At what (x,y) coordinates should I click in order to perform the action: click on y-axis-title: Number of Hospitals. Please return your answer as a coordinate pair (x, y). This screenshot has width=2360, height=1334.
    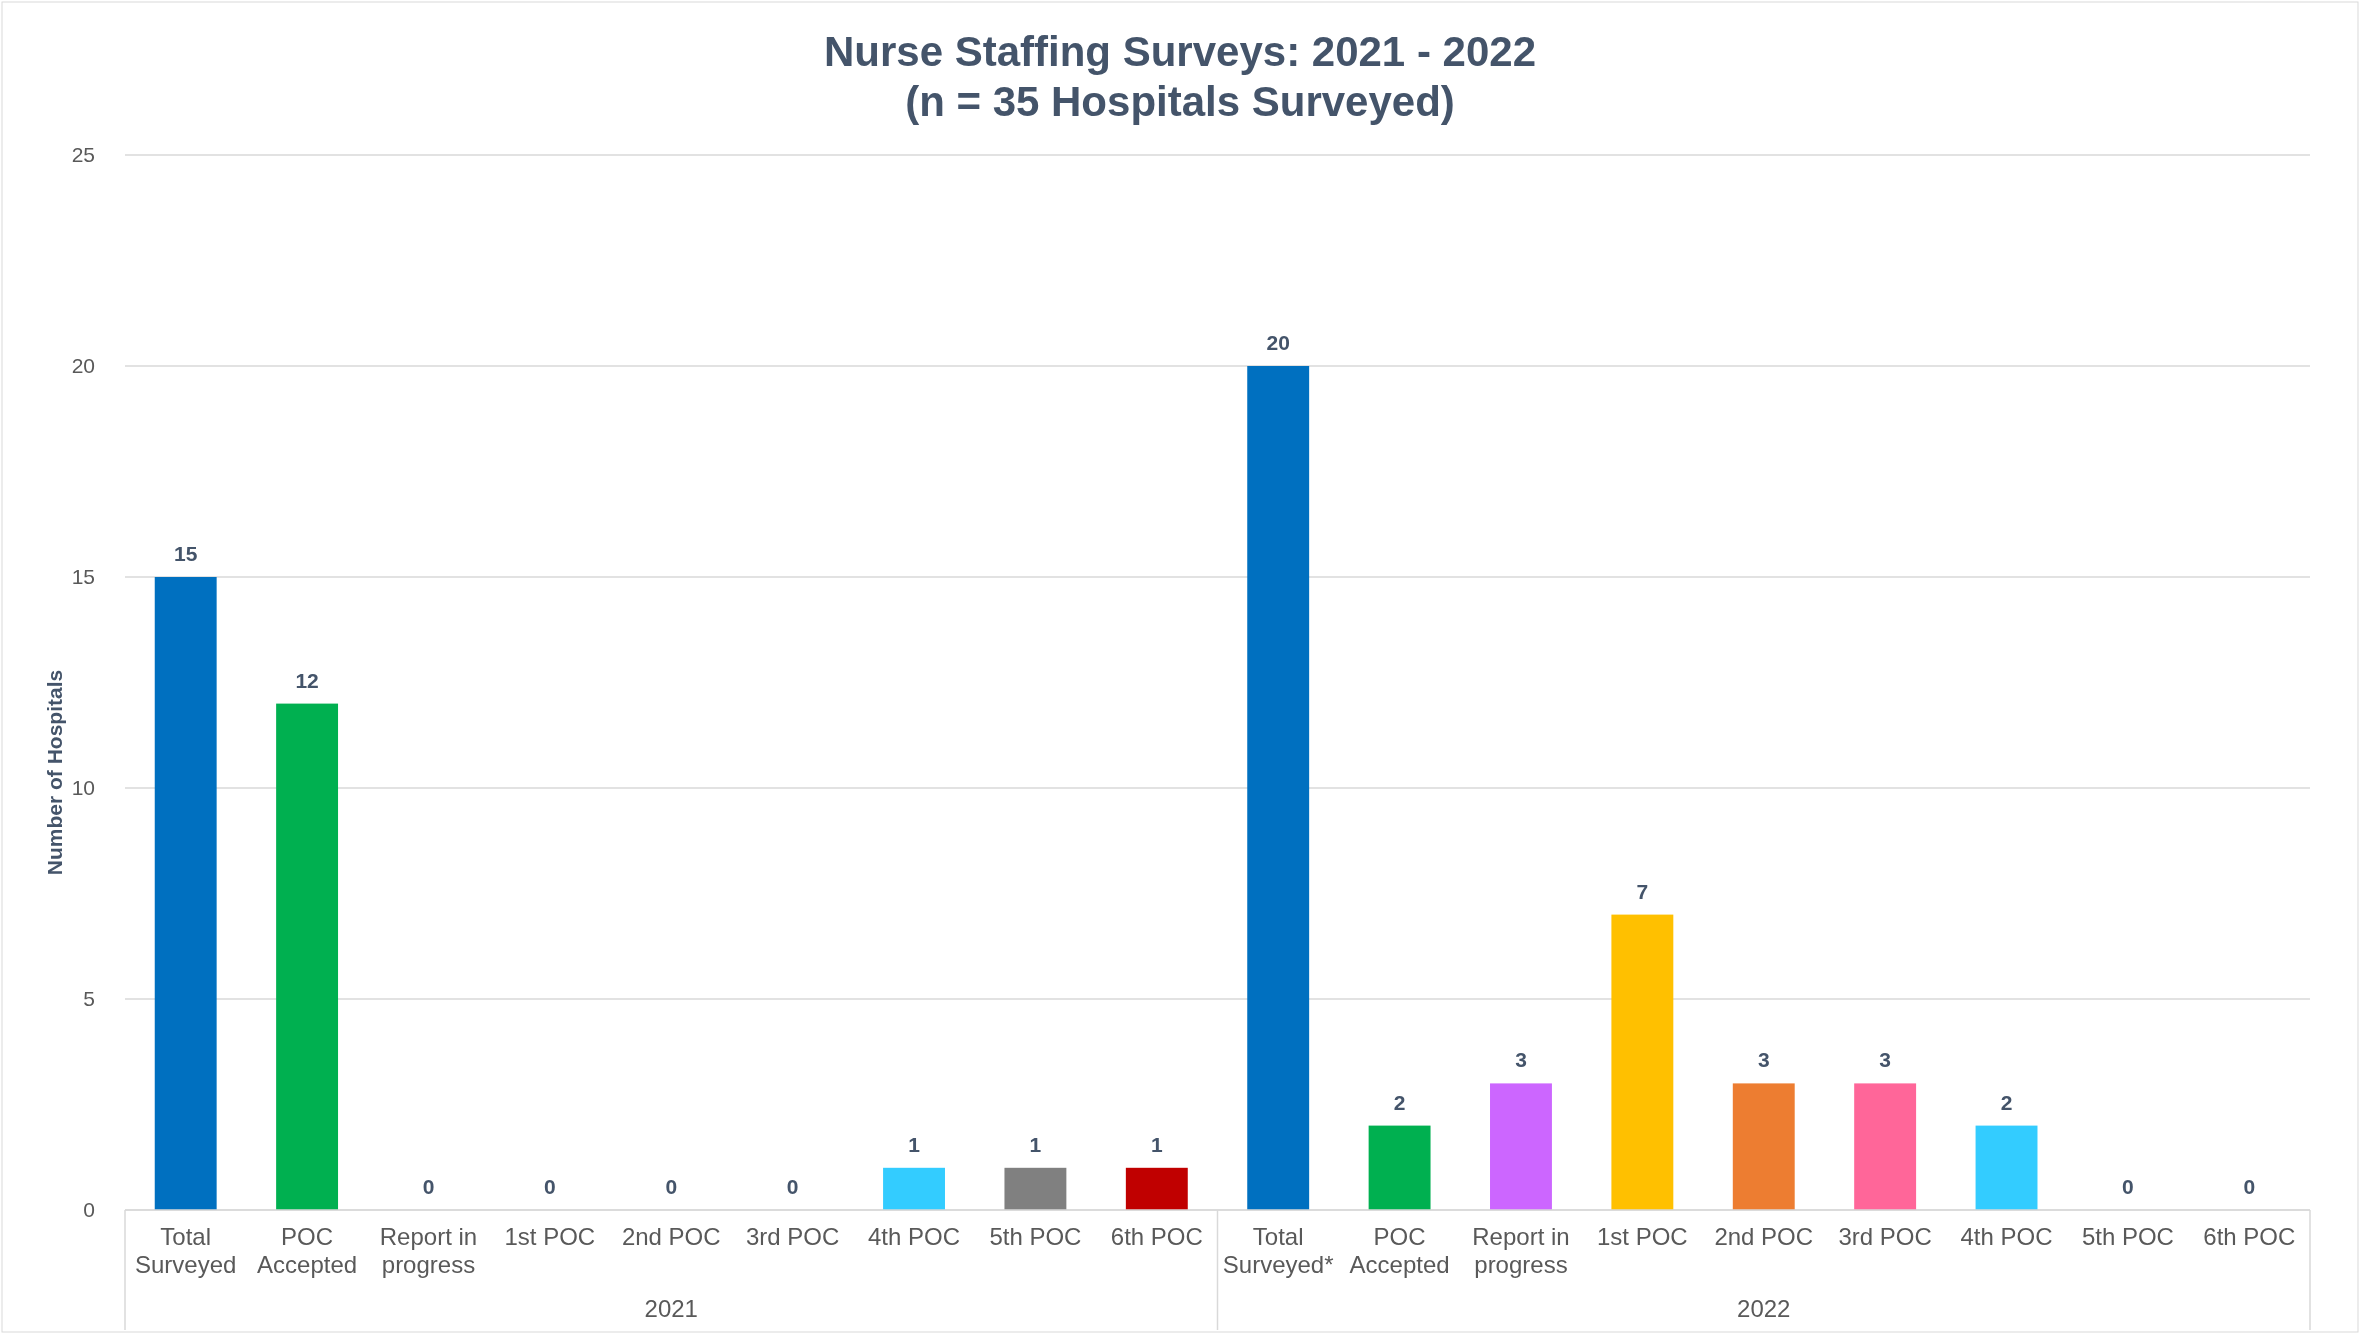
    Looking at the image, I should click on (54, 772).